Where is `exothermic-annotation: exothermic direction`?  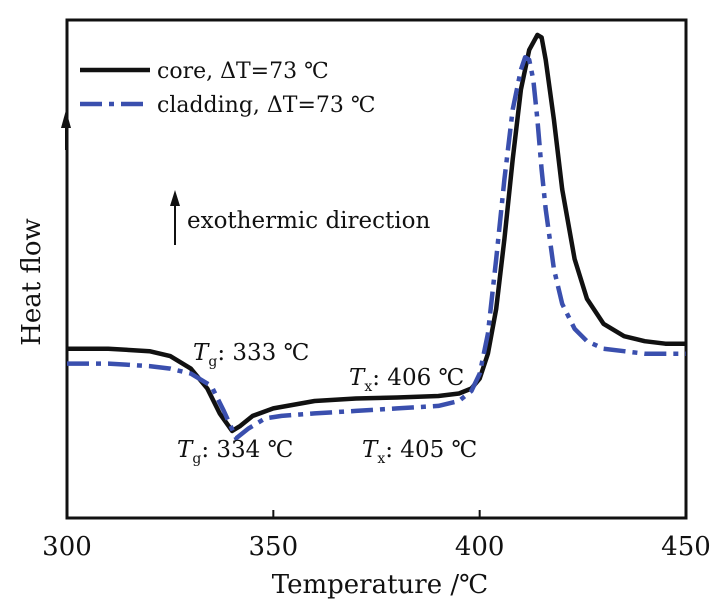 exothermic-annotation: exothermic direction is located at coordinates (300, 217).